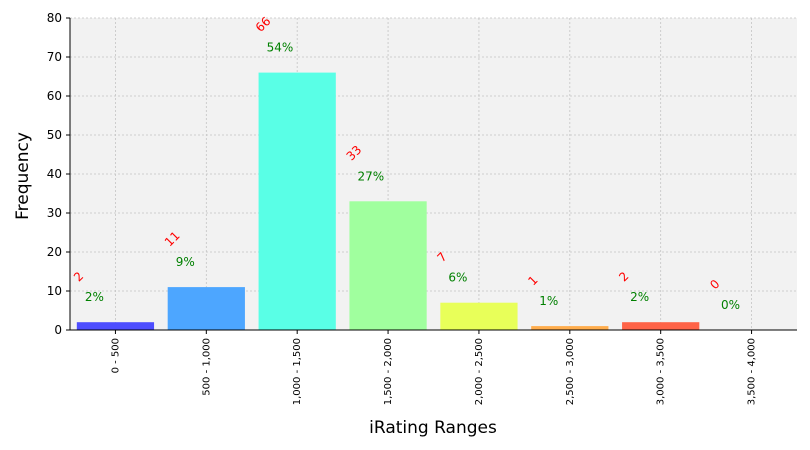 The width and height of the screenshot is (810, 450). I want to click on x-tick-label: 500 - 1,000, so click(206, 367).